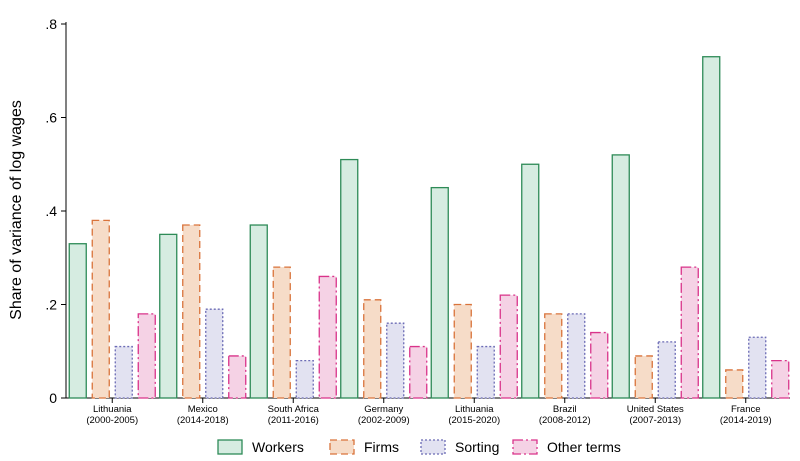 The height and width of the screenshot is (461, 800). I want to click on legend-label: Other terms, so click(584, 447).